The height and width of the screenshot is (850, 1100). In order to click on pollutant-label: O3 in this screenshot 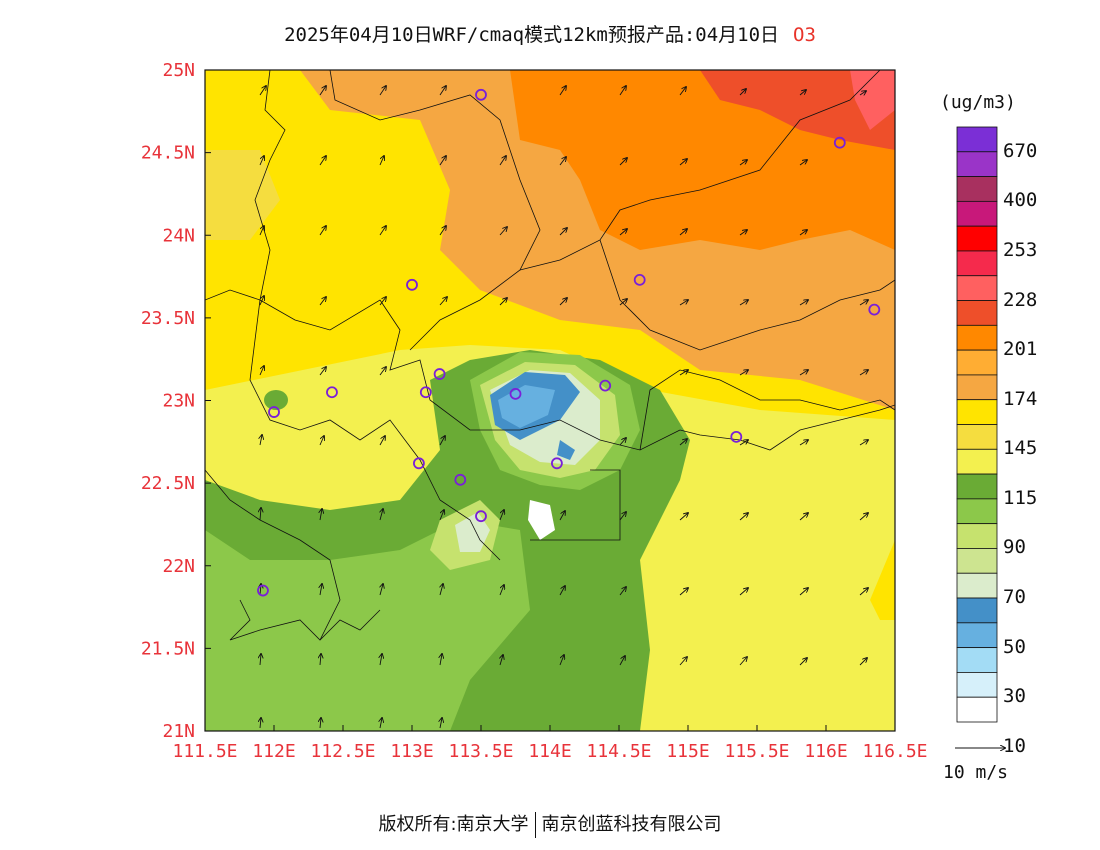, I will do `click(804, 35)`.